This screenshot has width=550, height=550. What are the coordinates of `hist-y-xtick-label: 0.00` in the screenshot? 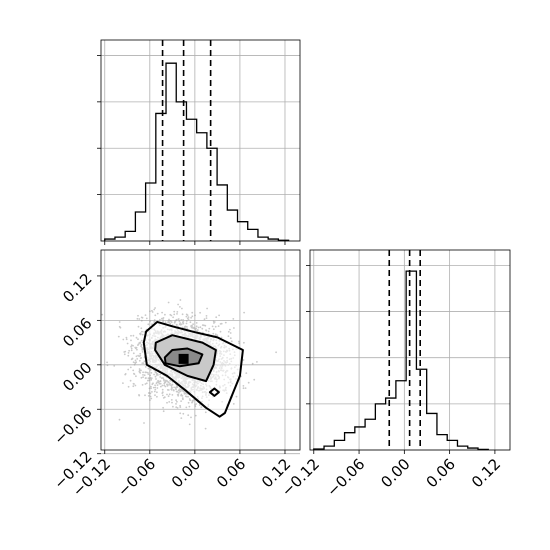 It's located at (395, 473).